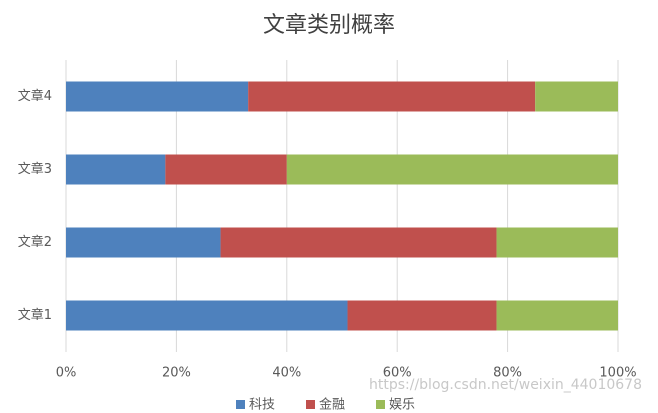 The height and width of the screenshot is (413, 658). I want to click on legend-label: 金融, so click(332, 405).